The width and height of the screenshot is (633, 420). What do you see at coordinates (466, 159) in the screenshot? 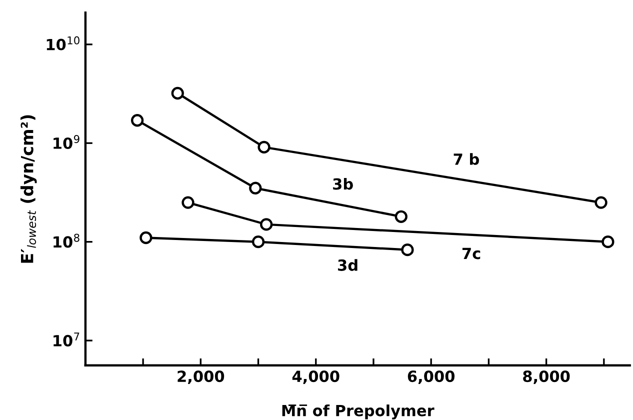
I see `series-label: 7 b` at bounding box center [466, 159].